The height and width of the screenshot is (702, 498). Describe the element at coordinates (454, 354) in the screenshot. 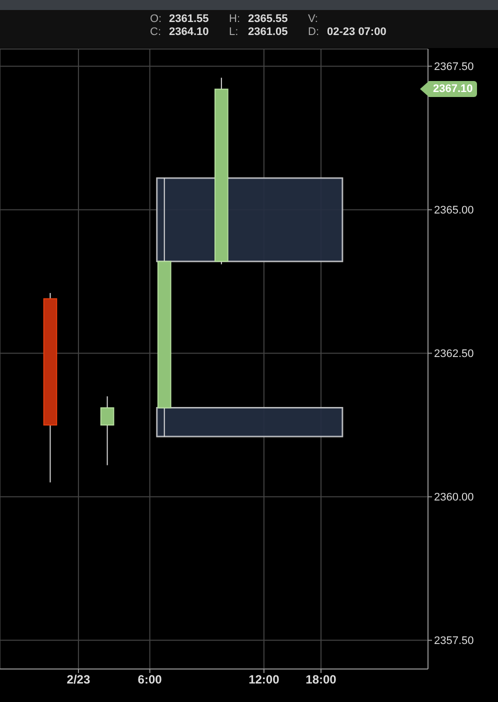

I see `y-tick-label: 2362.50` at that location.